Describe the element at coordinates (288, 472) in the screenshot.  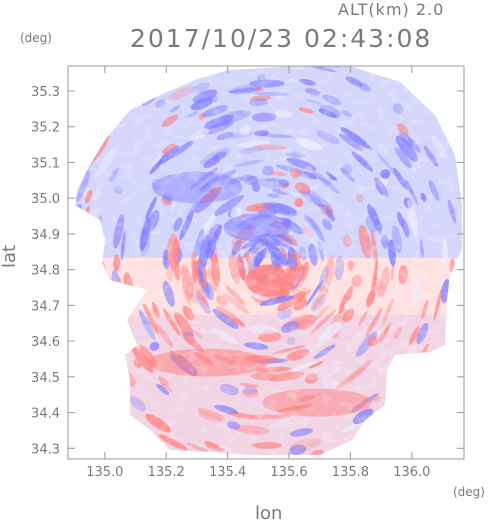
I see `lon-tick-label: 135.6` at that location.